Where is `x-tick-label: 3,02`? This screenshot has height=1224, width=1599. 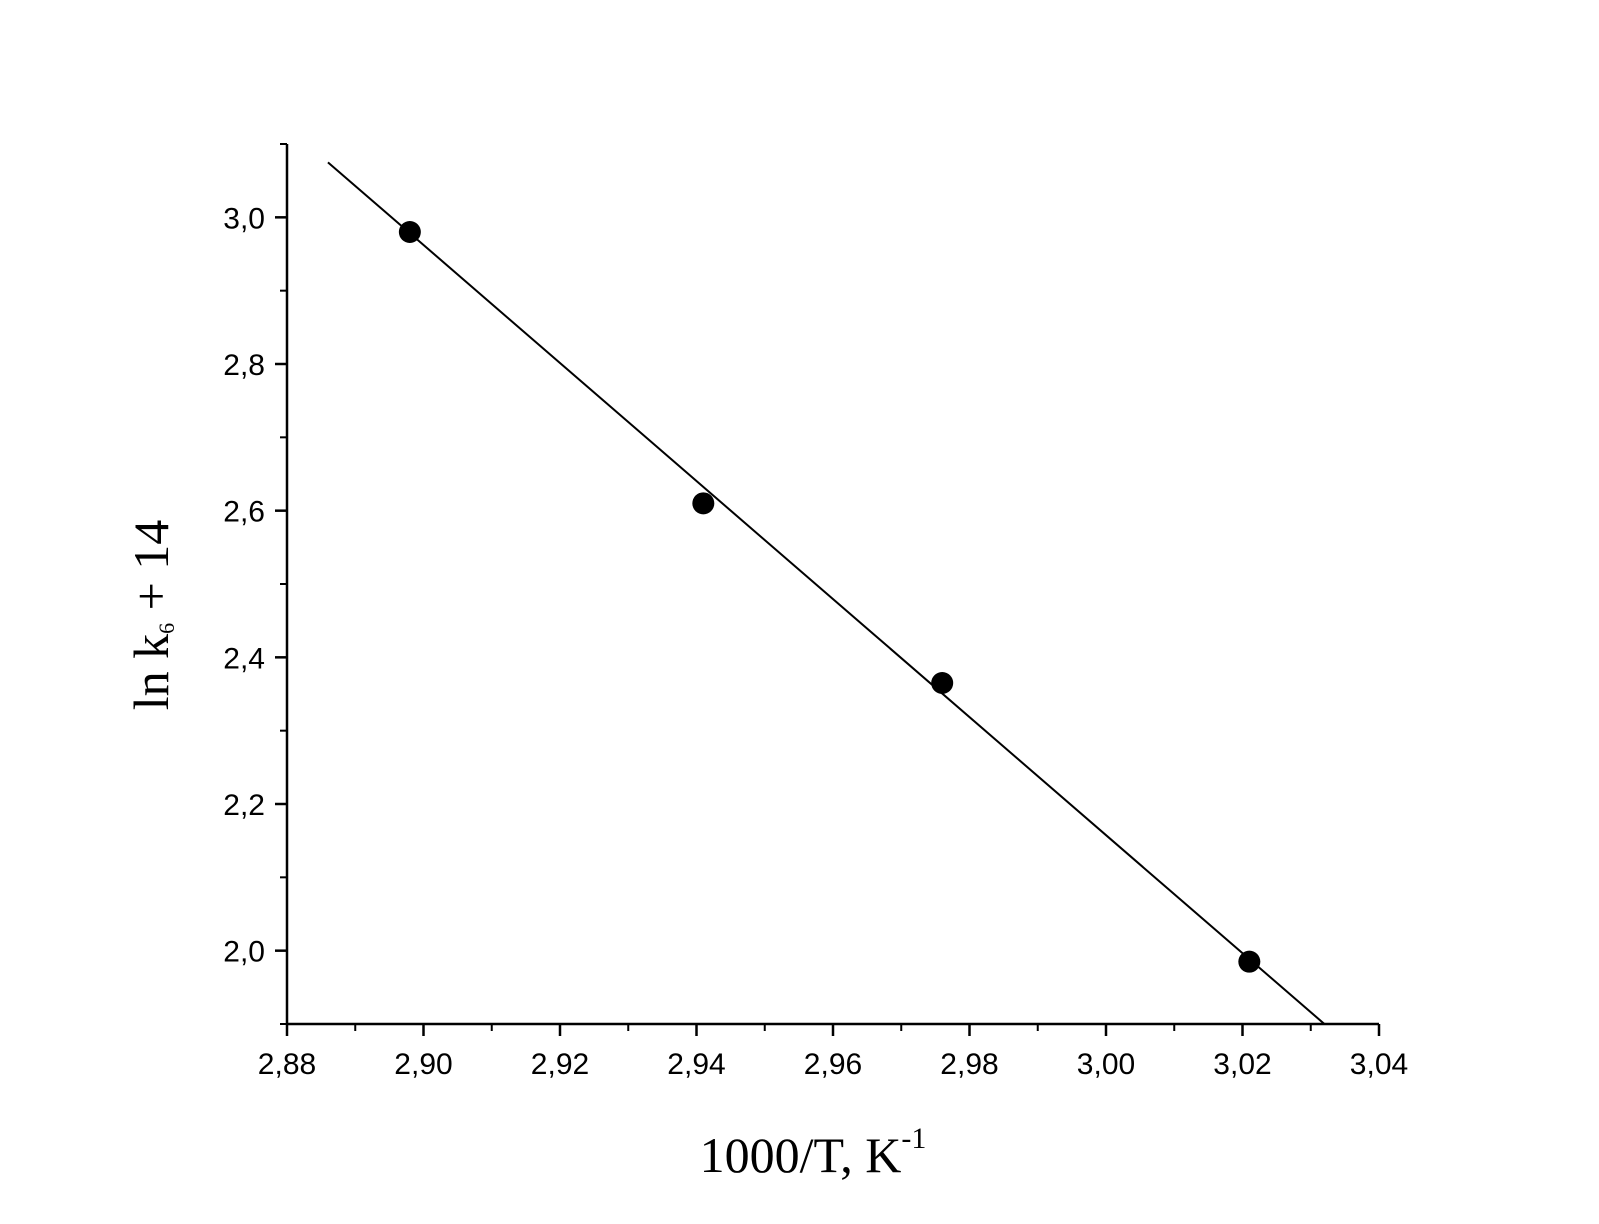
x-tick-label: 3,02 is located at coordinates (1242, 1064).